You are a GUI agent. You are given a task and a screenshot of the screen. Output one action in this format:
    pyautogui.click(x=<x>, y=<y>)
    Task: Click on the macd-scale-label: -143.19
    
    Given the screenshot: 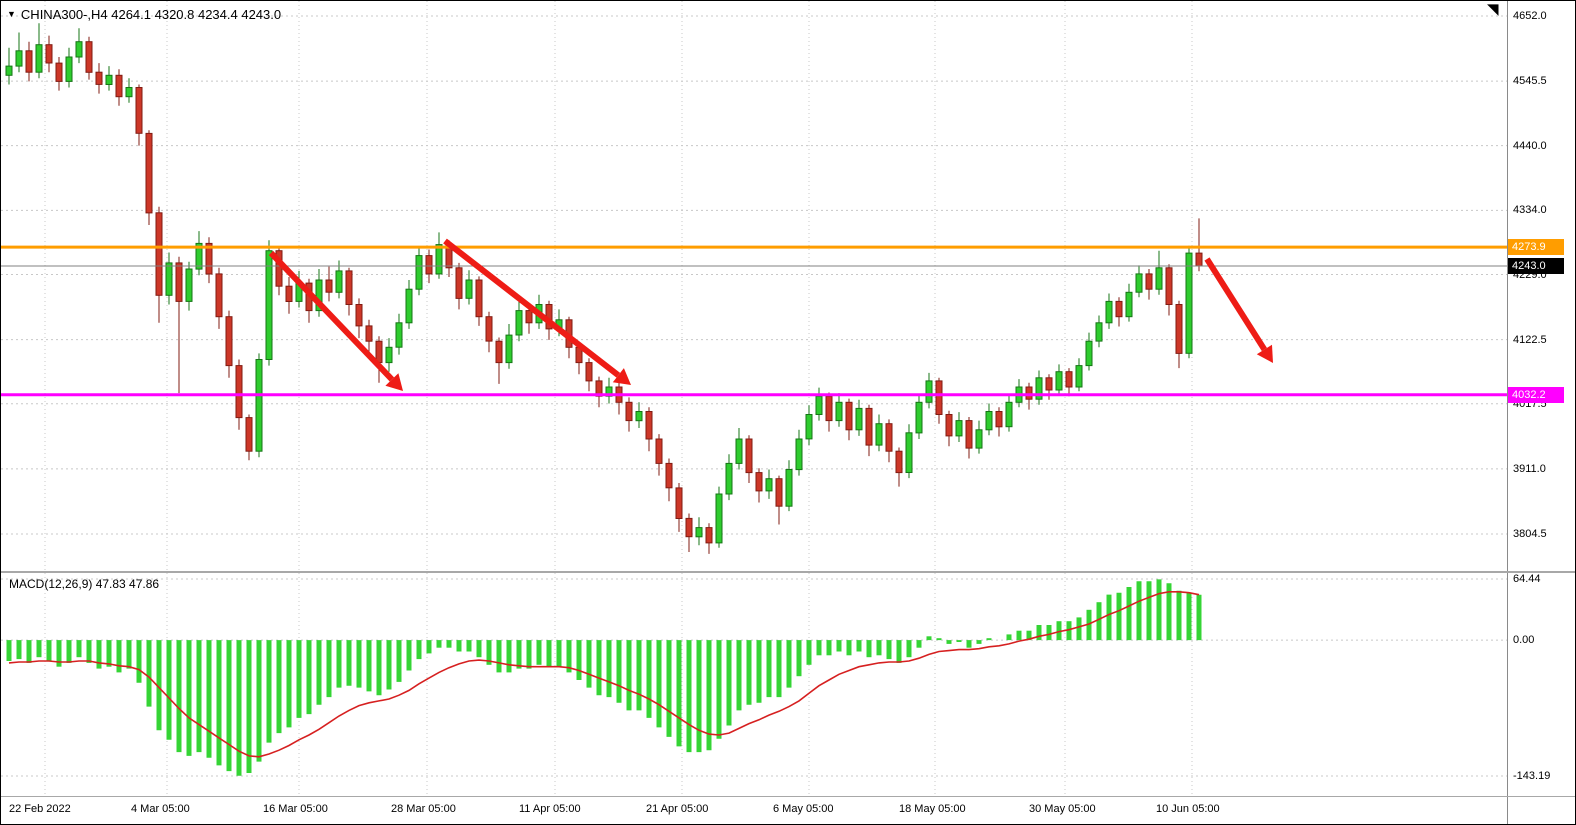 What is the action you would take?
    pyautogui.click(x=1532, y=776)
    